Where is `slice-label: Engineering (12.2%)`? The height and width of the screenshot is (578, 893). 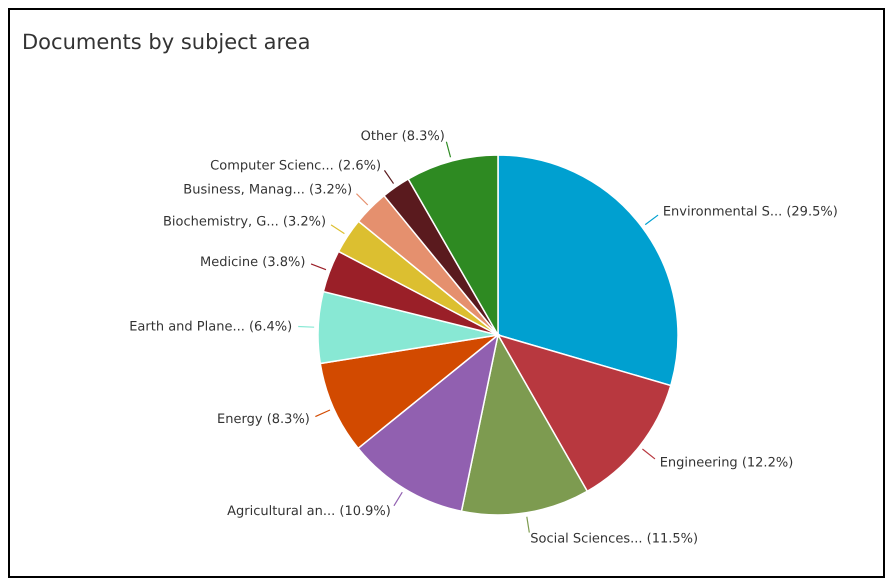
slice-label: Engineering (12.2%) is located at coordinates (727, 463).